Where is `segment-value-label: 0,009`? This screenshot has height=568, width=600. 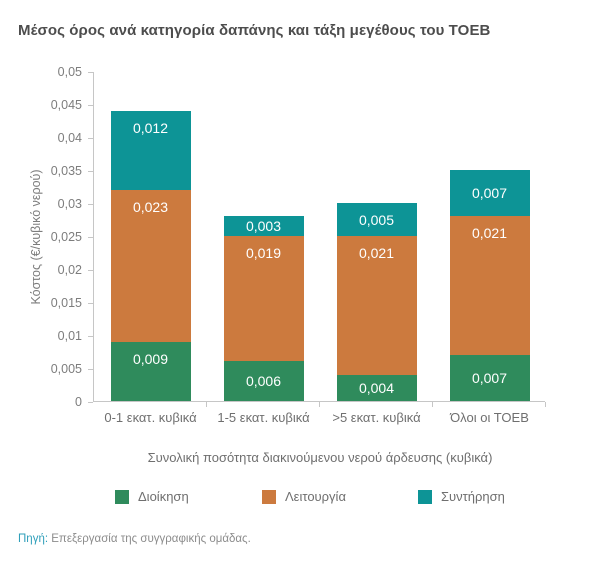
segment-value-label: 0,009 is located at coordinates (150, 358).